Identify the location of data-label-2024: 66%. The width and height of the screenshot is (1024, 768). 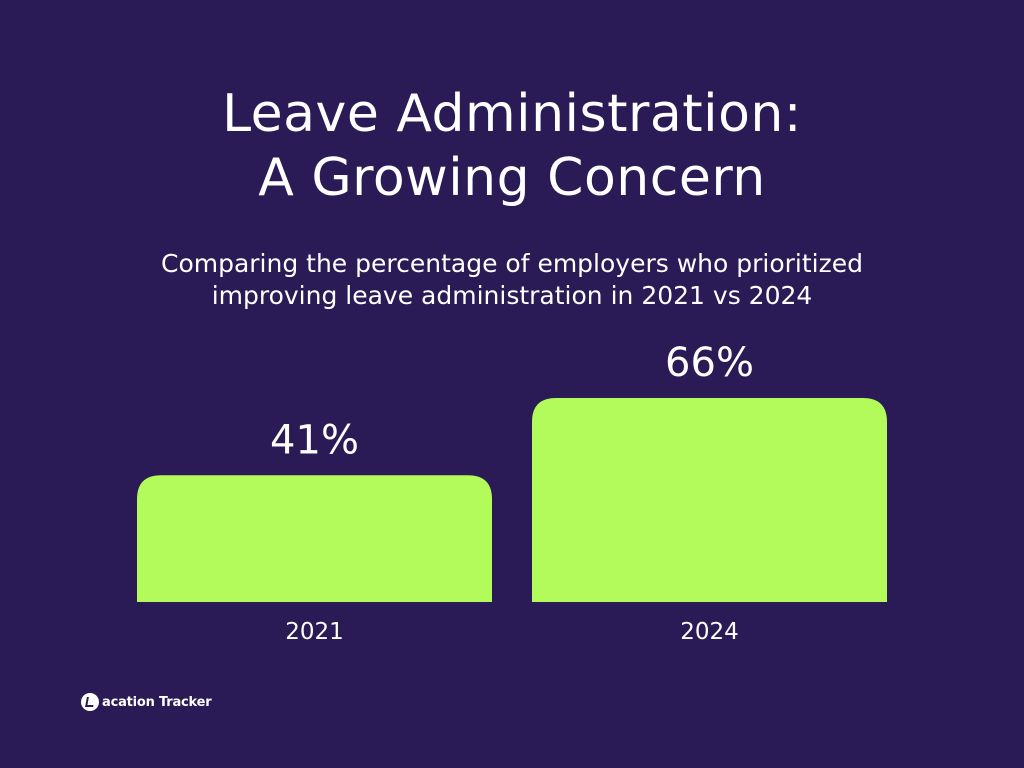
(709, 363).